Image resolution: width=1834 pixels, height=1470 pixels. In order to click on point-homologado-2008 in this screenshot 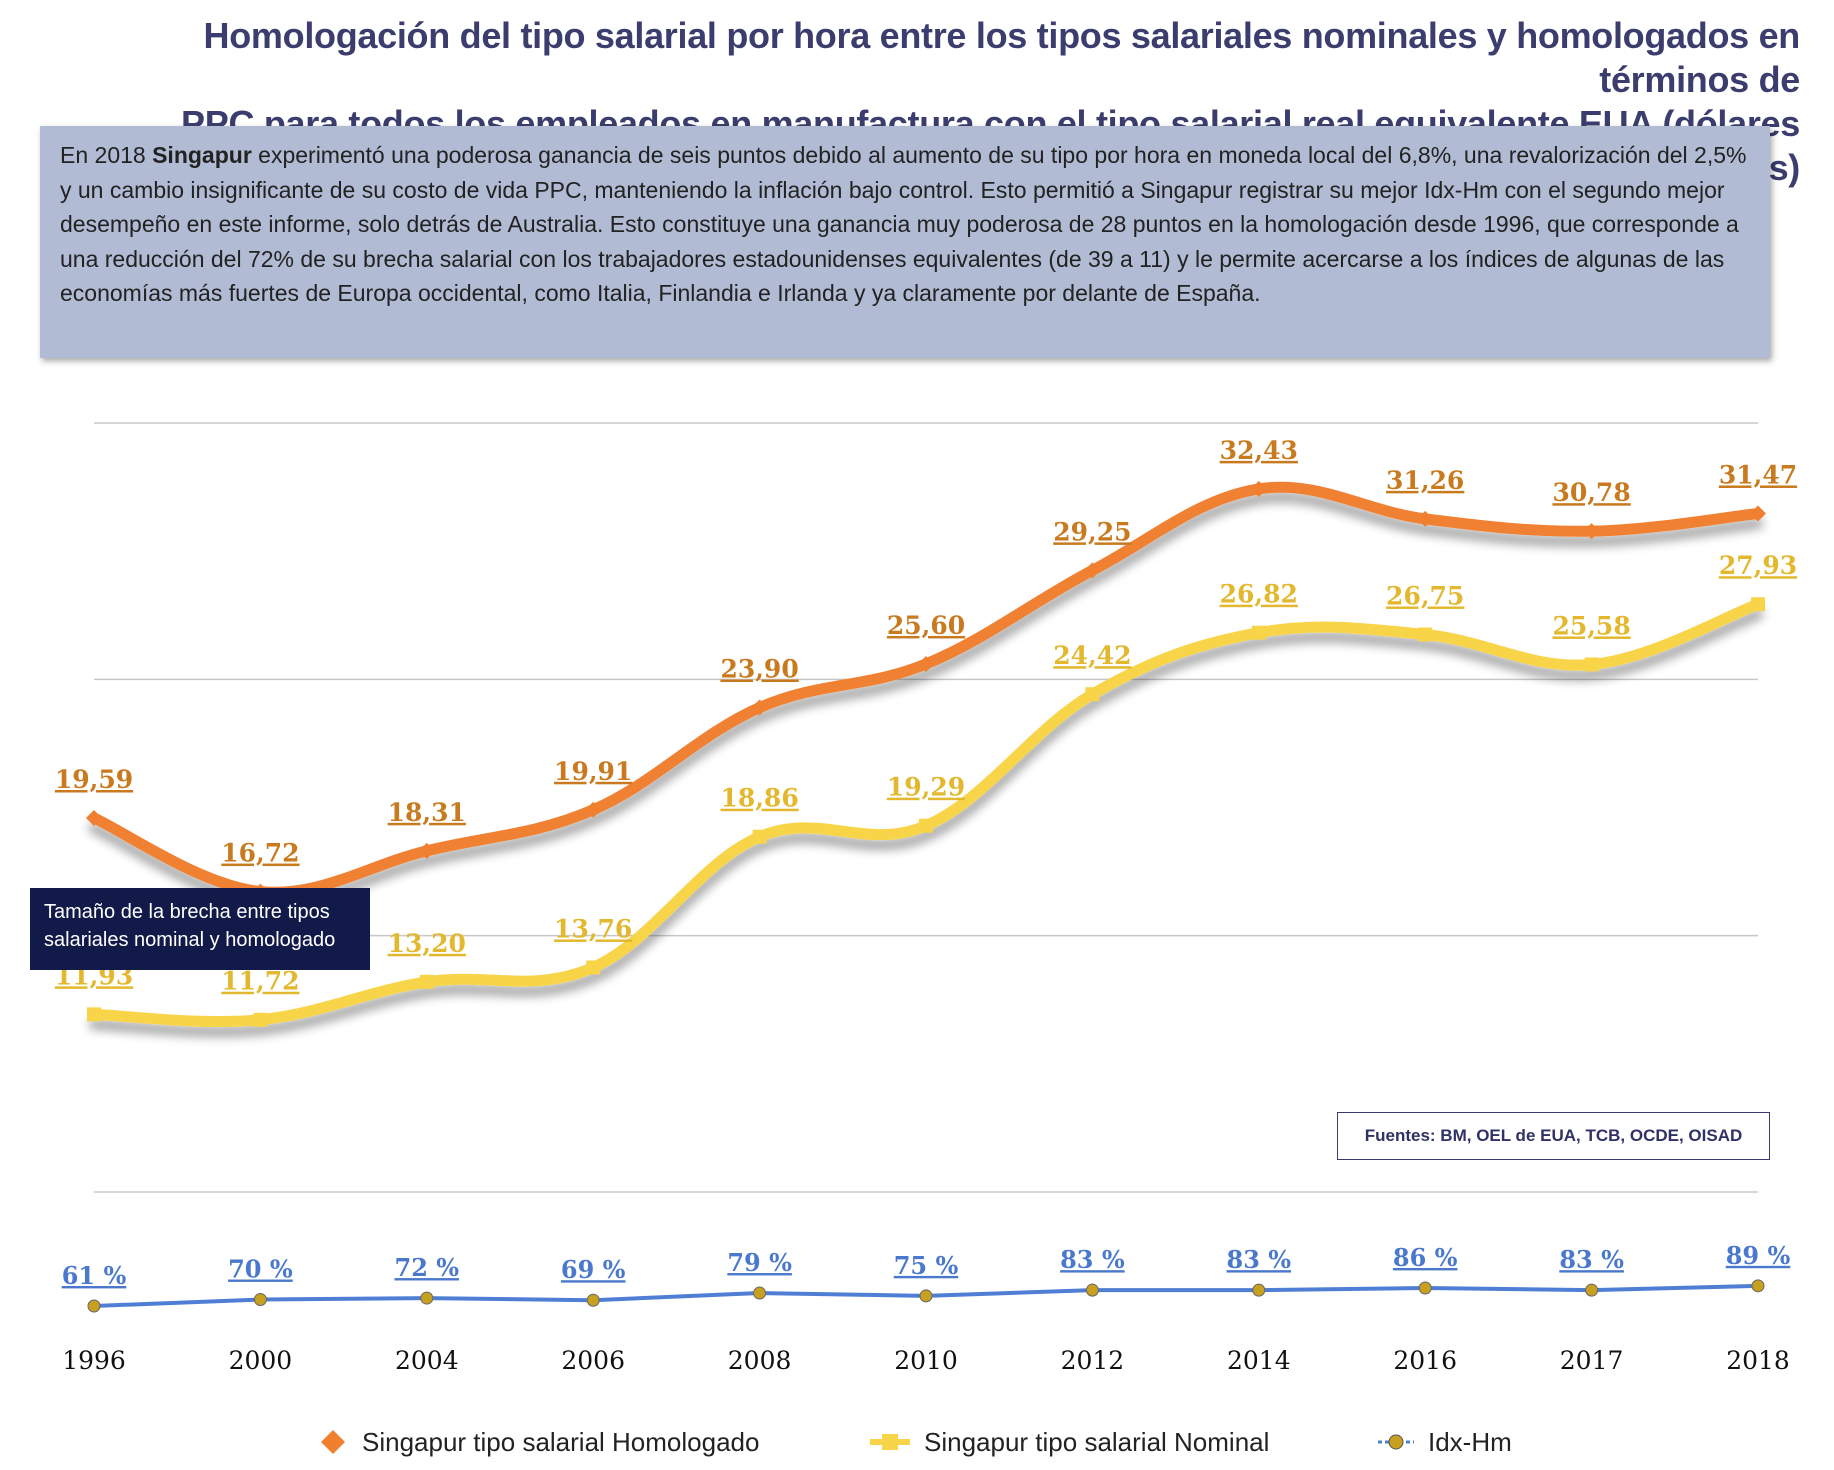, I will do `click(759, 707)`.